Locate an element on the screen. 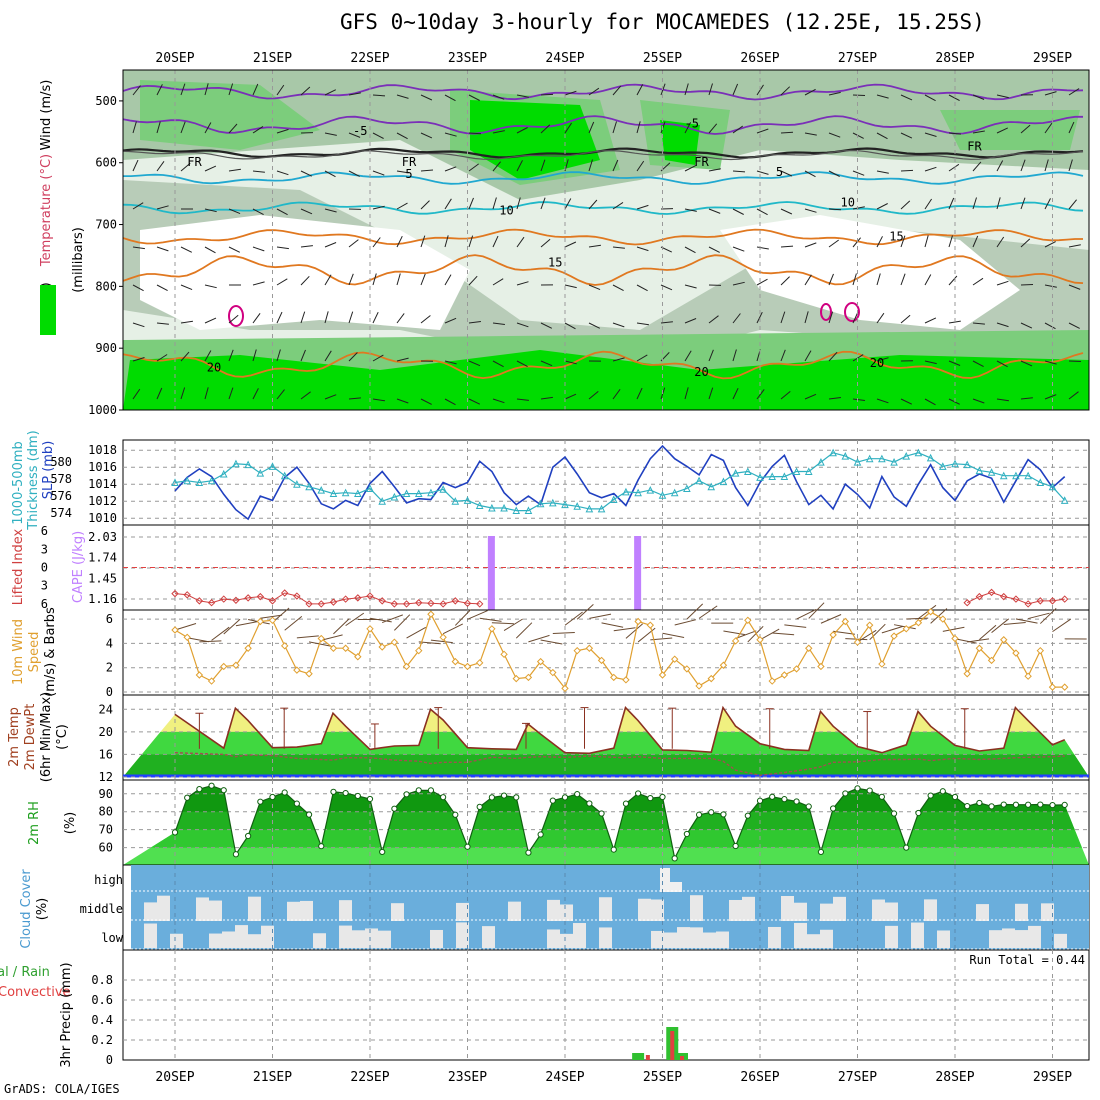  thickness-tick: 574 is located at coordinates (61, 513).